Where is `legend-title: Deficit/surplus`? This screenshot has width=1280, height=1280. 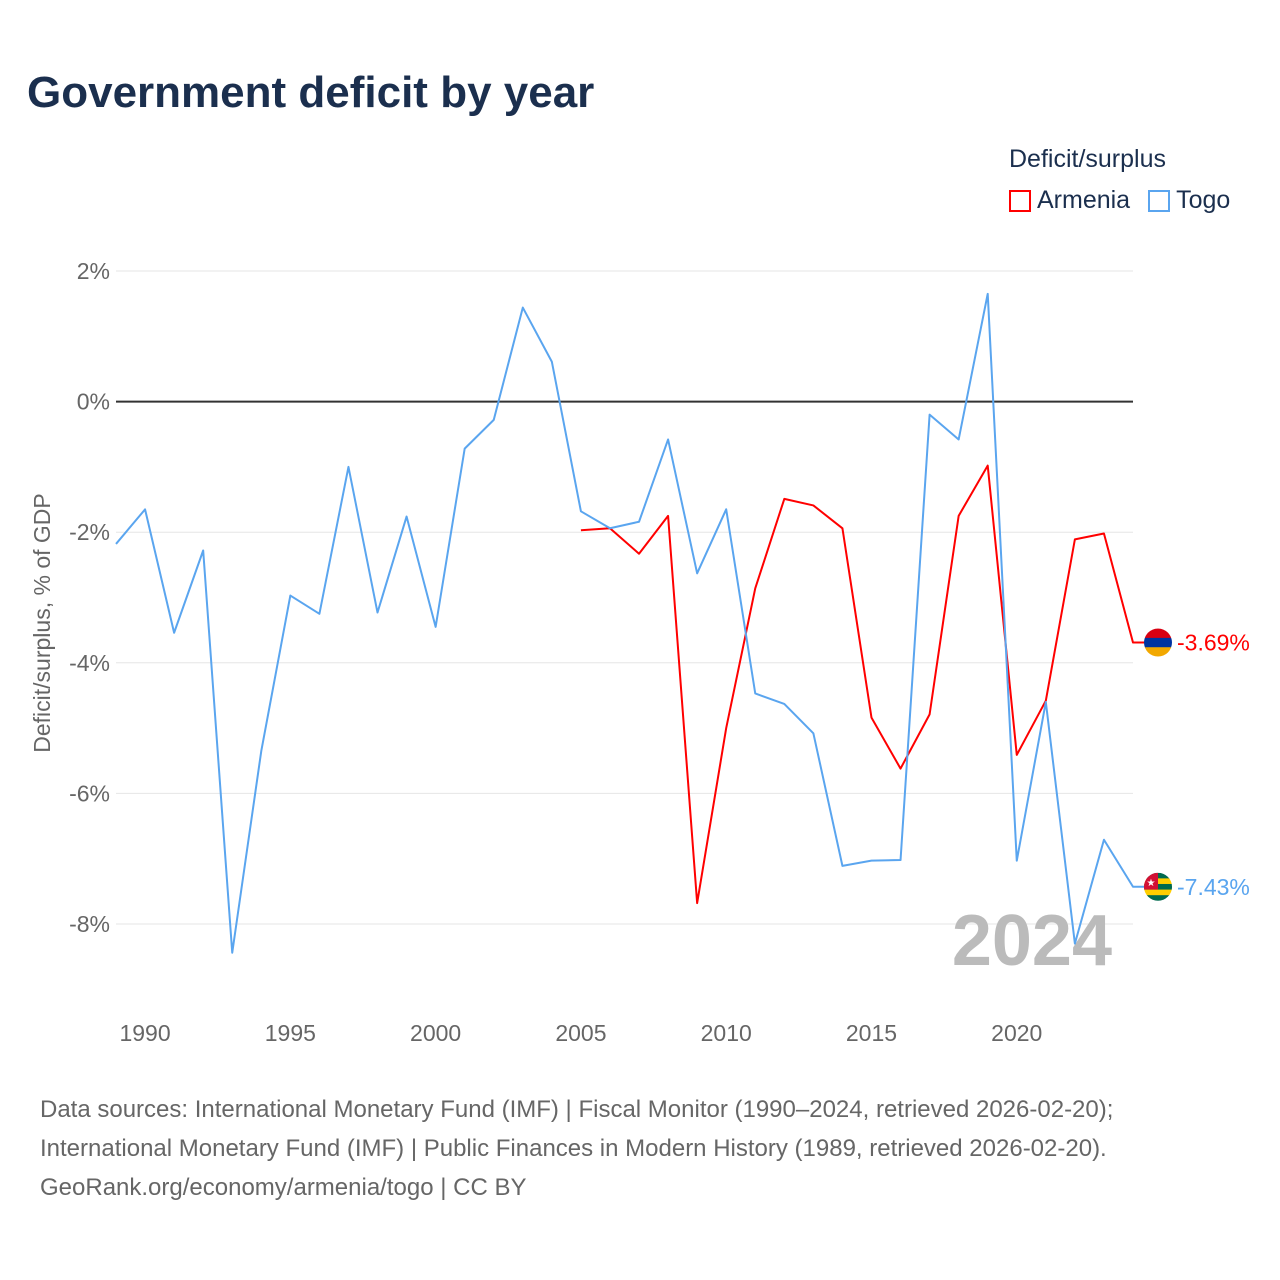 legend-title: Deficit/surplus is located at coordinates (1087, 159).